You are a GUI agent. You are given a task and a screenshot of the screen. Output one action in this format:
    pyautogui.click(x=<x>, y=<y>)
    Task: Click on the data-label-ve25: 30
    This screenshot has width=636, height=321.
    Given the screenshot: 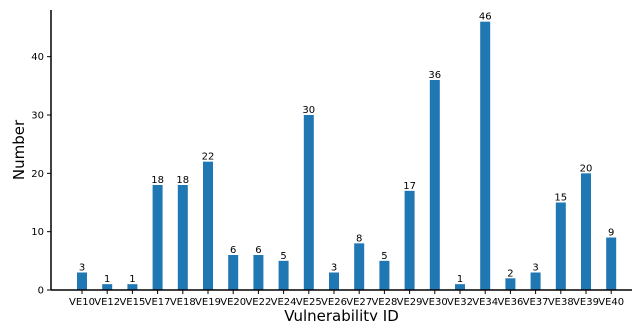 What is the action you would take?
    pyautogui.click(x=308, y=110)
    